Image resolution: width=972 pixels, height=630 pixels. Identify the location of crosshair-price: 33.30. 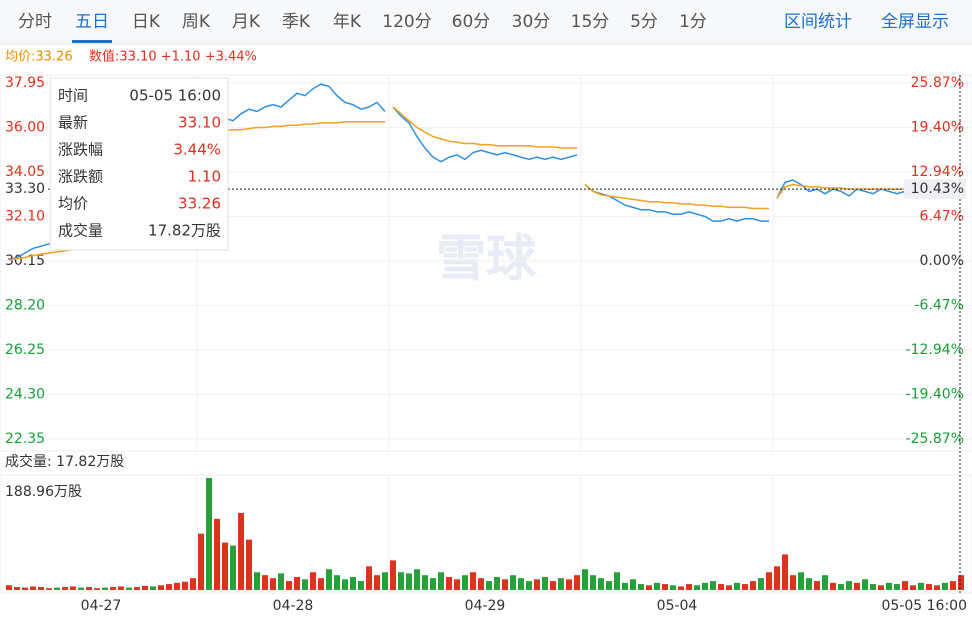
(25, 189).